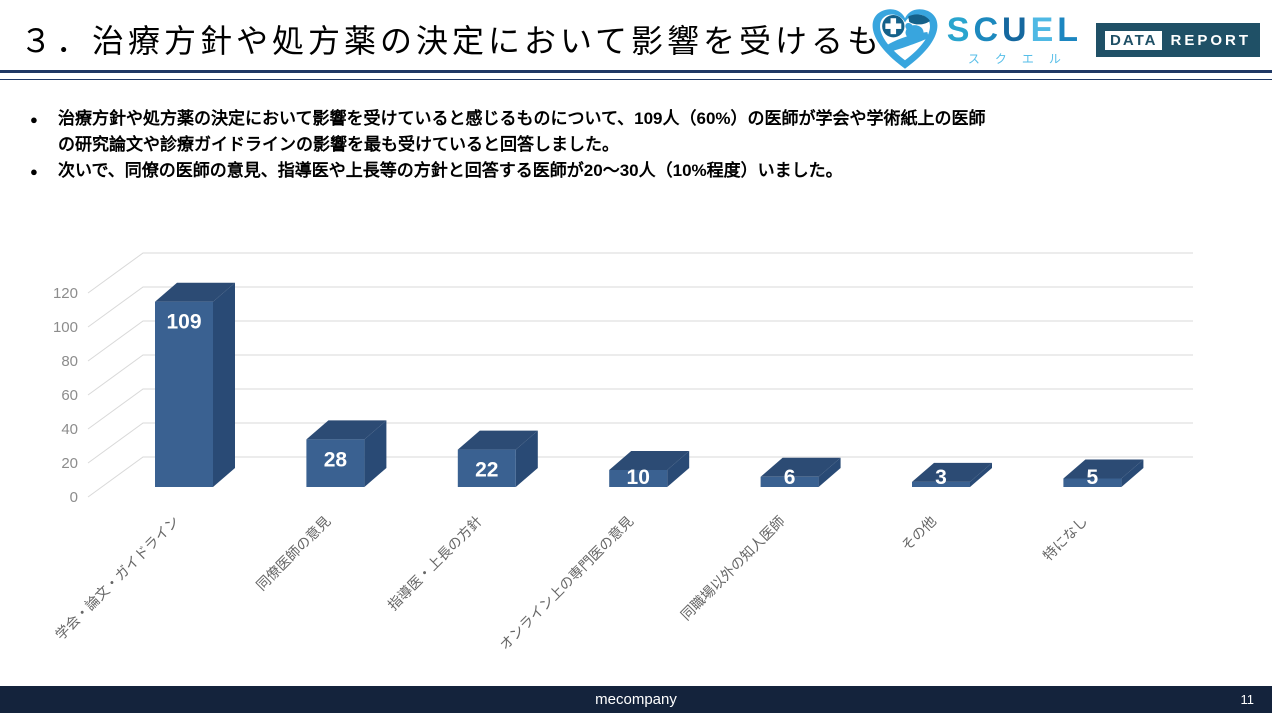 This screenshot has height=713, width=1272. Describe the element at coordinates (960, 30) in the screenshot. I see `brand-letter: S` at that location.